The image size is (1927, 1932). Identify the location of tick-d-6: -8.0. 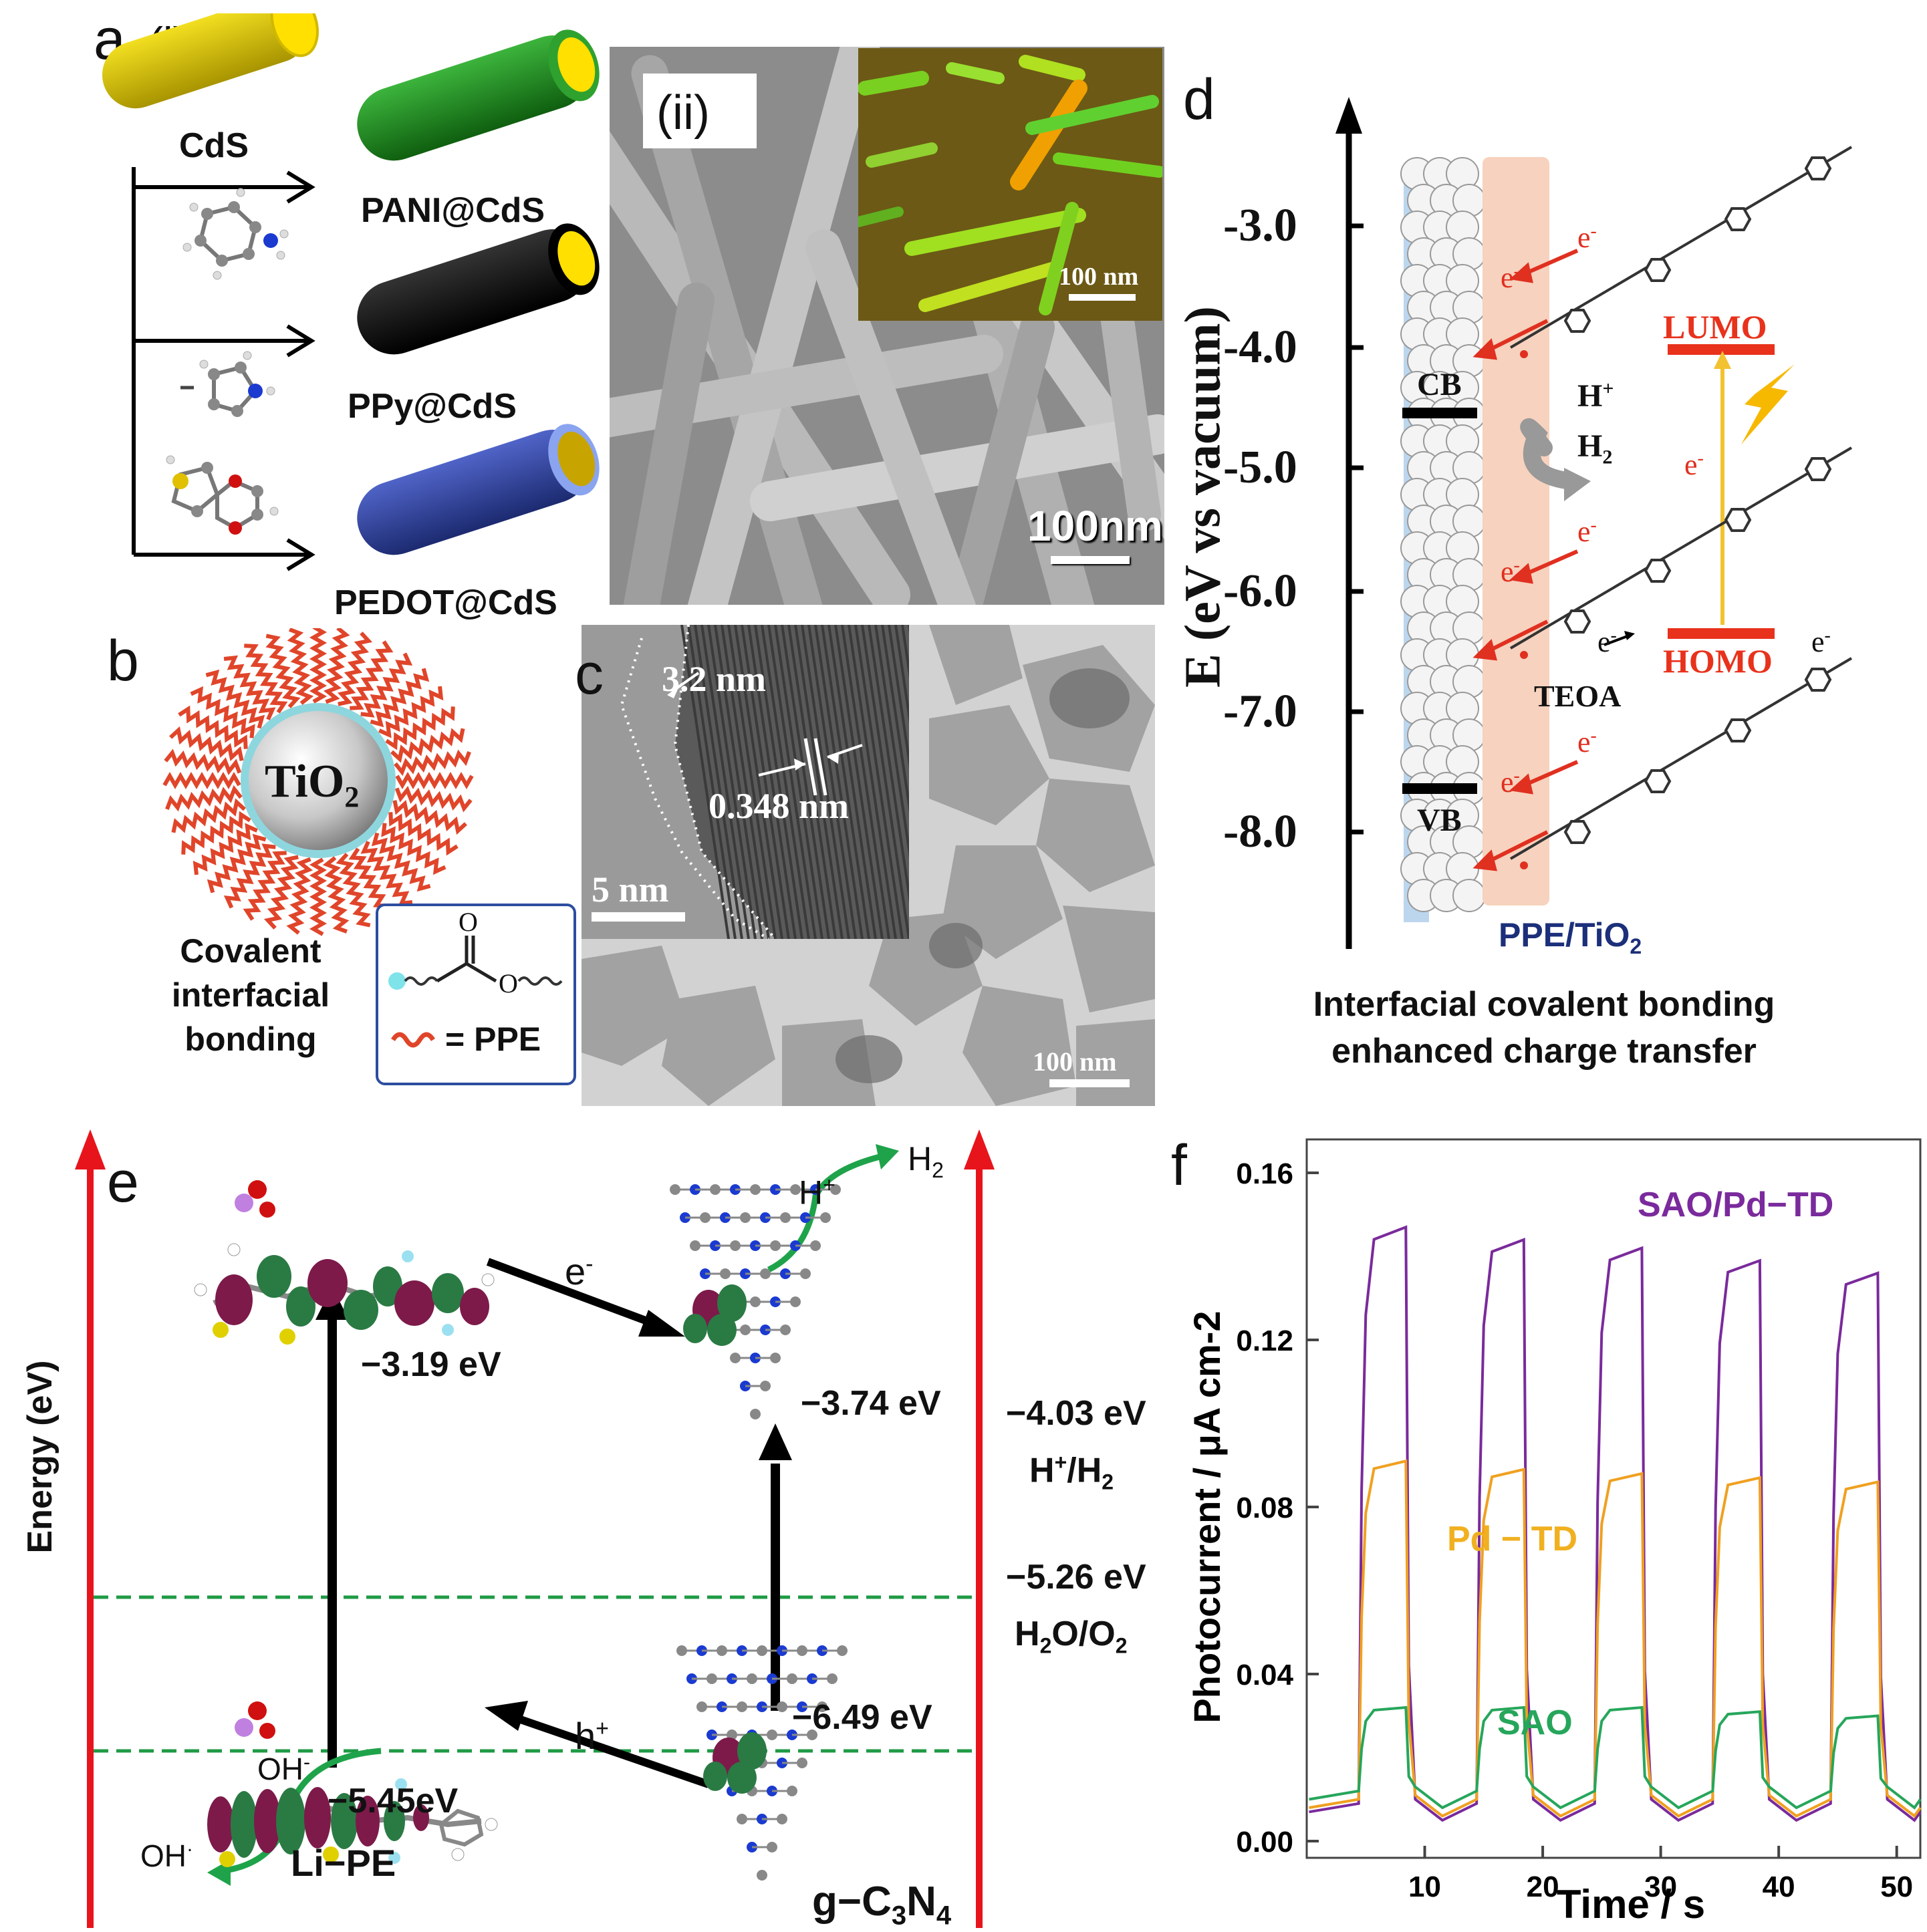
(1260, 831).